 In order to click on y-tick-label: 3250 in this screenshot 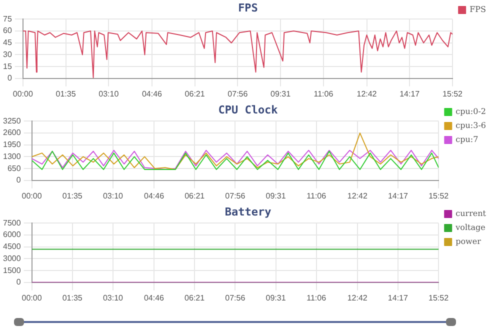, I will do `click(12, 121)`.